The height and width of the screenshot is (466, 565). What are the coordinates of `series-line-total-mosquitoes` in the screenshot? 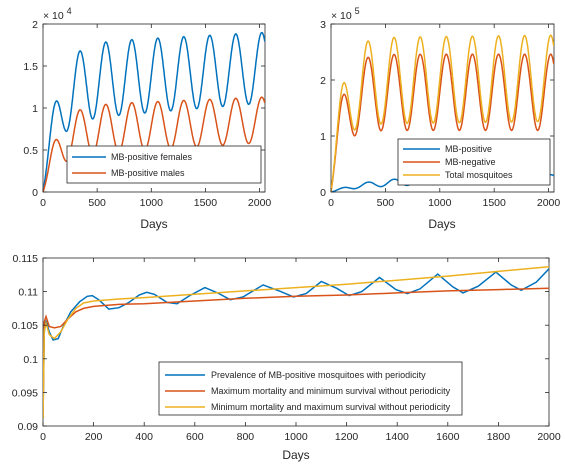 It's located at (442, 113).